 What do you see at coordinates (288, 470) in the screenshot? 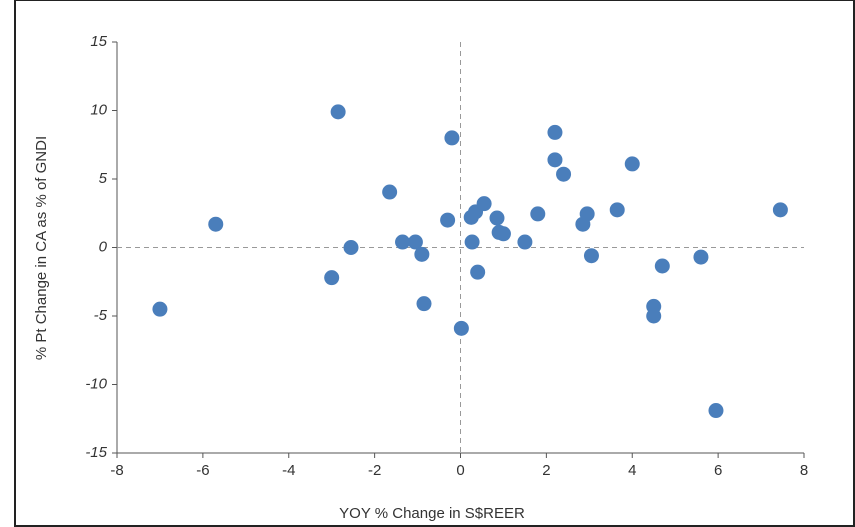
I see `x-tick-label: -4` at bounding box center [288, 470].